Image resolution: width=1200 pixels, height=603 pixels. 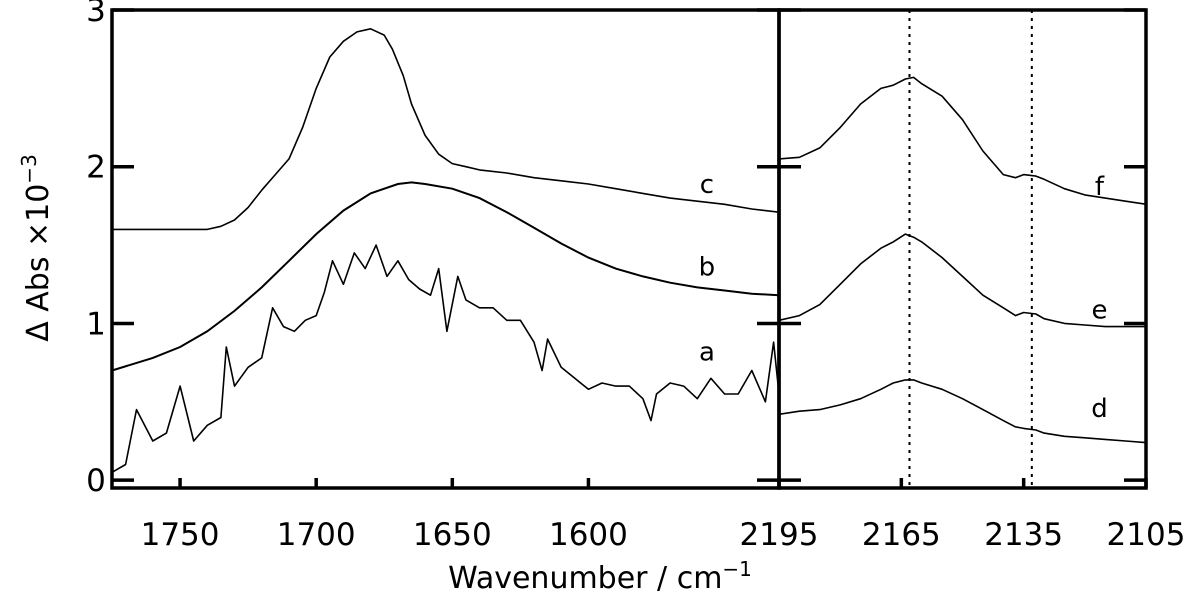 What do you see at coordinates (1023, 535) in the screenshot?
I see `x-tick-label: 2135` at bounding box center [1023, 535].